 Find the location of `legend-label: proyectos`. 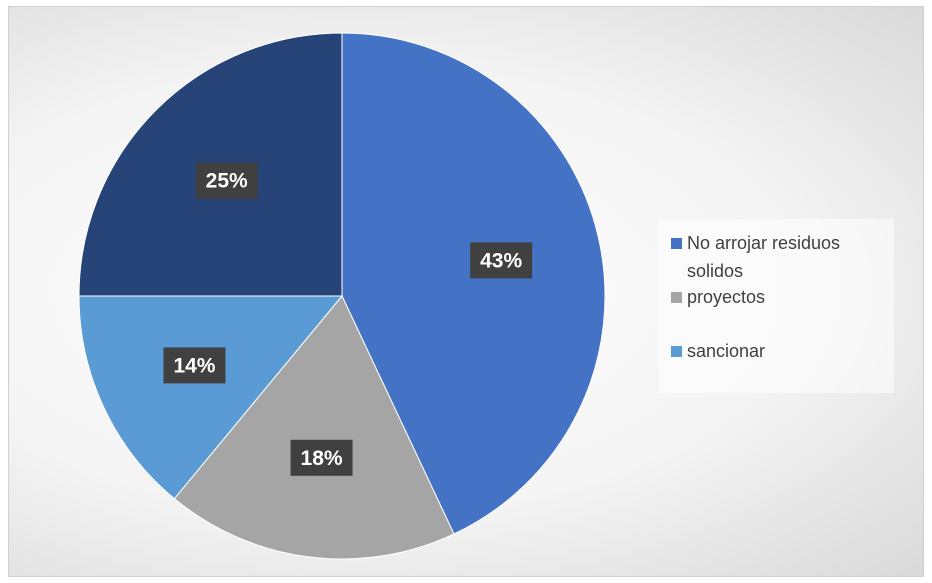

legend-label: proyectos is located at coordinates (726, 297).